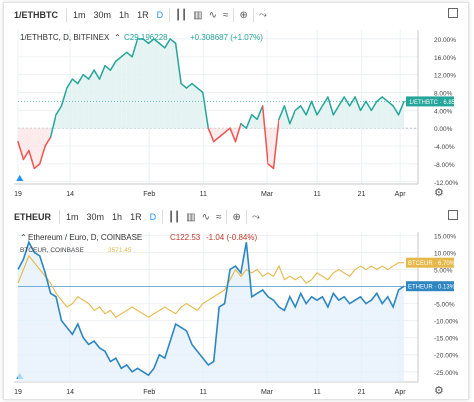  What do you see at coordinates (445, 236) in the screenshot?
I see `y-tick-label: 15.00%` at bounding box center [445, 236].